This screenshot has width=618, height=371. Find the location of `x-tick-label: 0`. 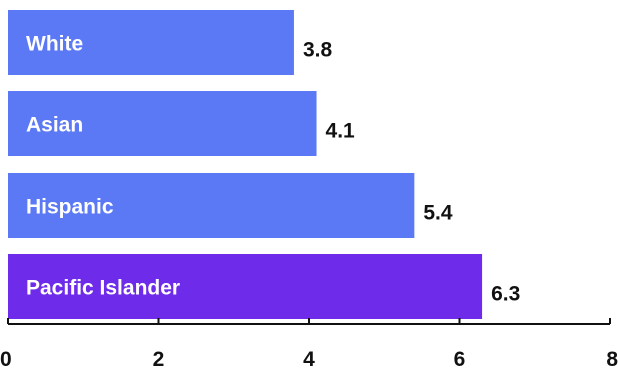

x-tick-label: 0 is located at coordinates (6, 359).